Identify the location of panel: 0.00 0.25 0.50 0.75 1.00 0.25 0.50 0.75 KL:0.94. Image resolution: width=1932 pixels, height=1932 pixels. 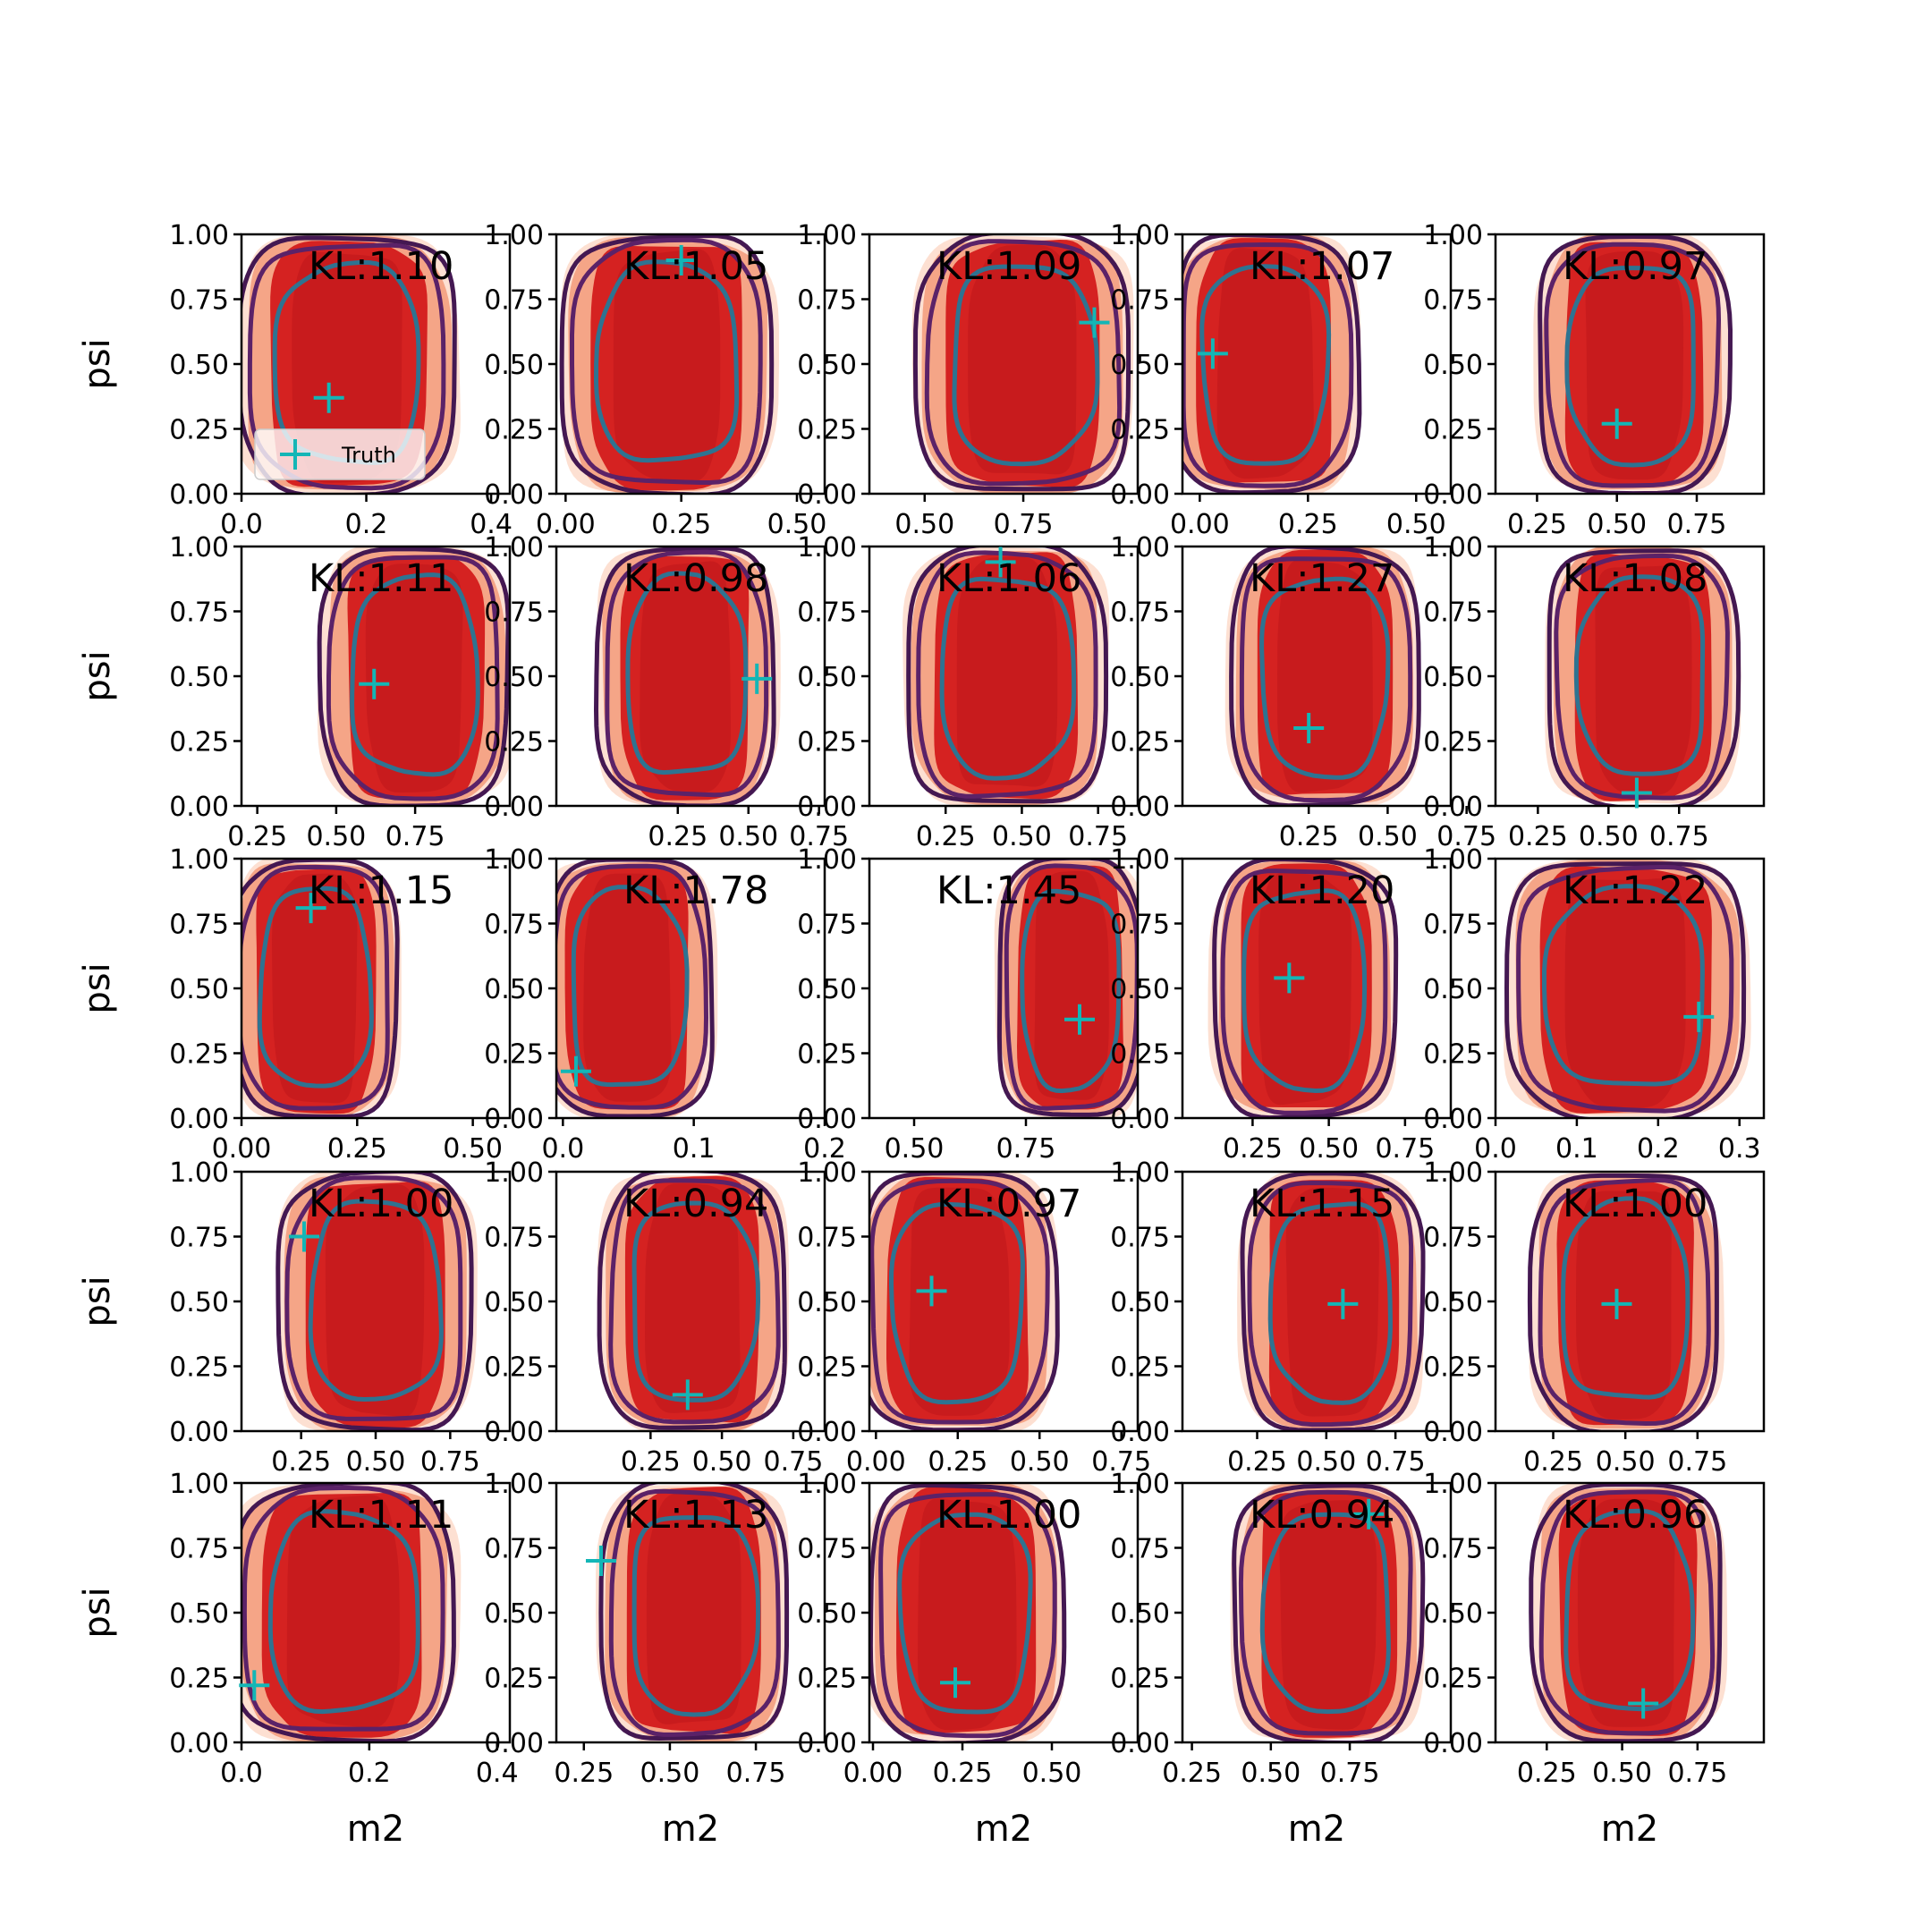
(655, 1317).